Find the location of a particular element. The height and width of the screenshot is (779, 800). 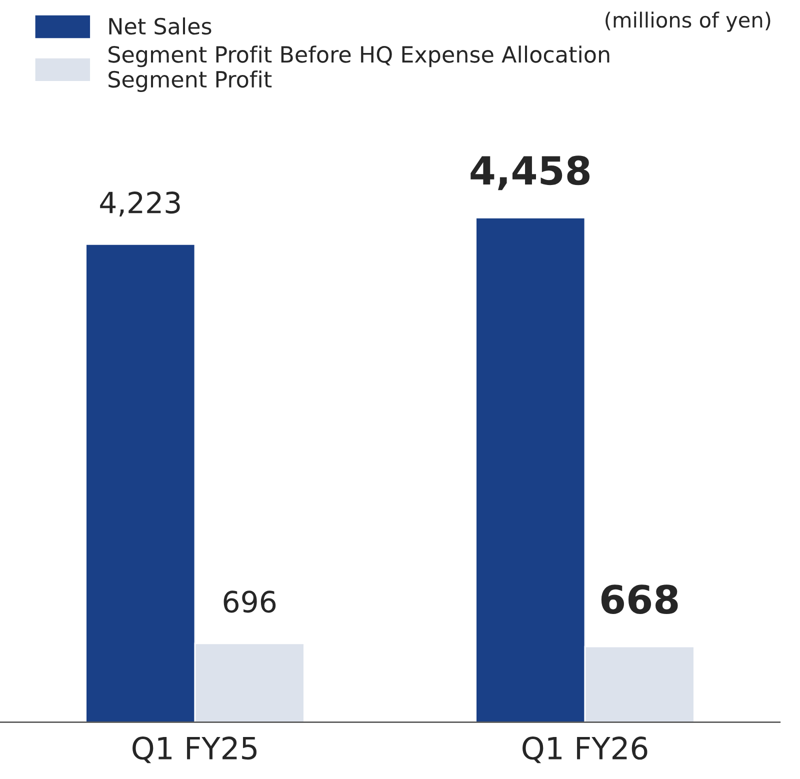

data-label: 4,458 is located at coordinates (530, 173).